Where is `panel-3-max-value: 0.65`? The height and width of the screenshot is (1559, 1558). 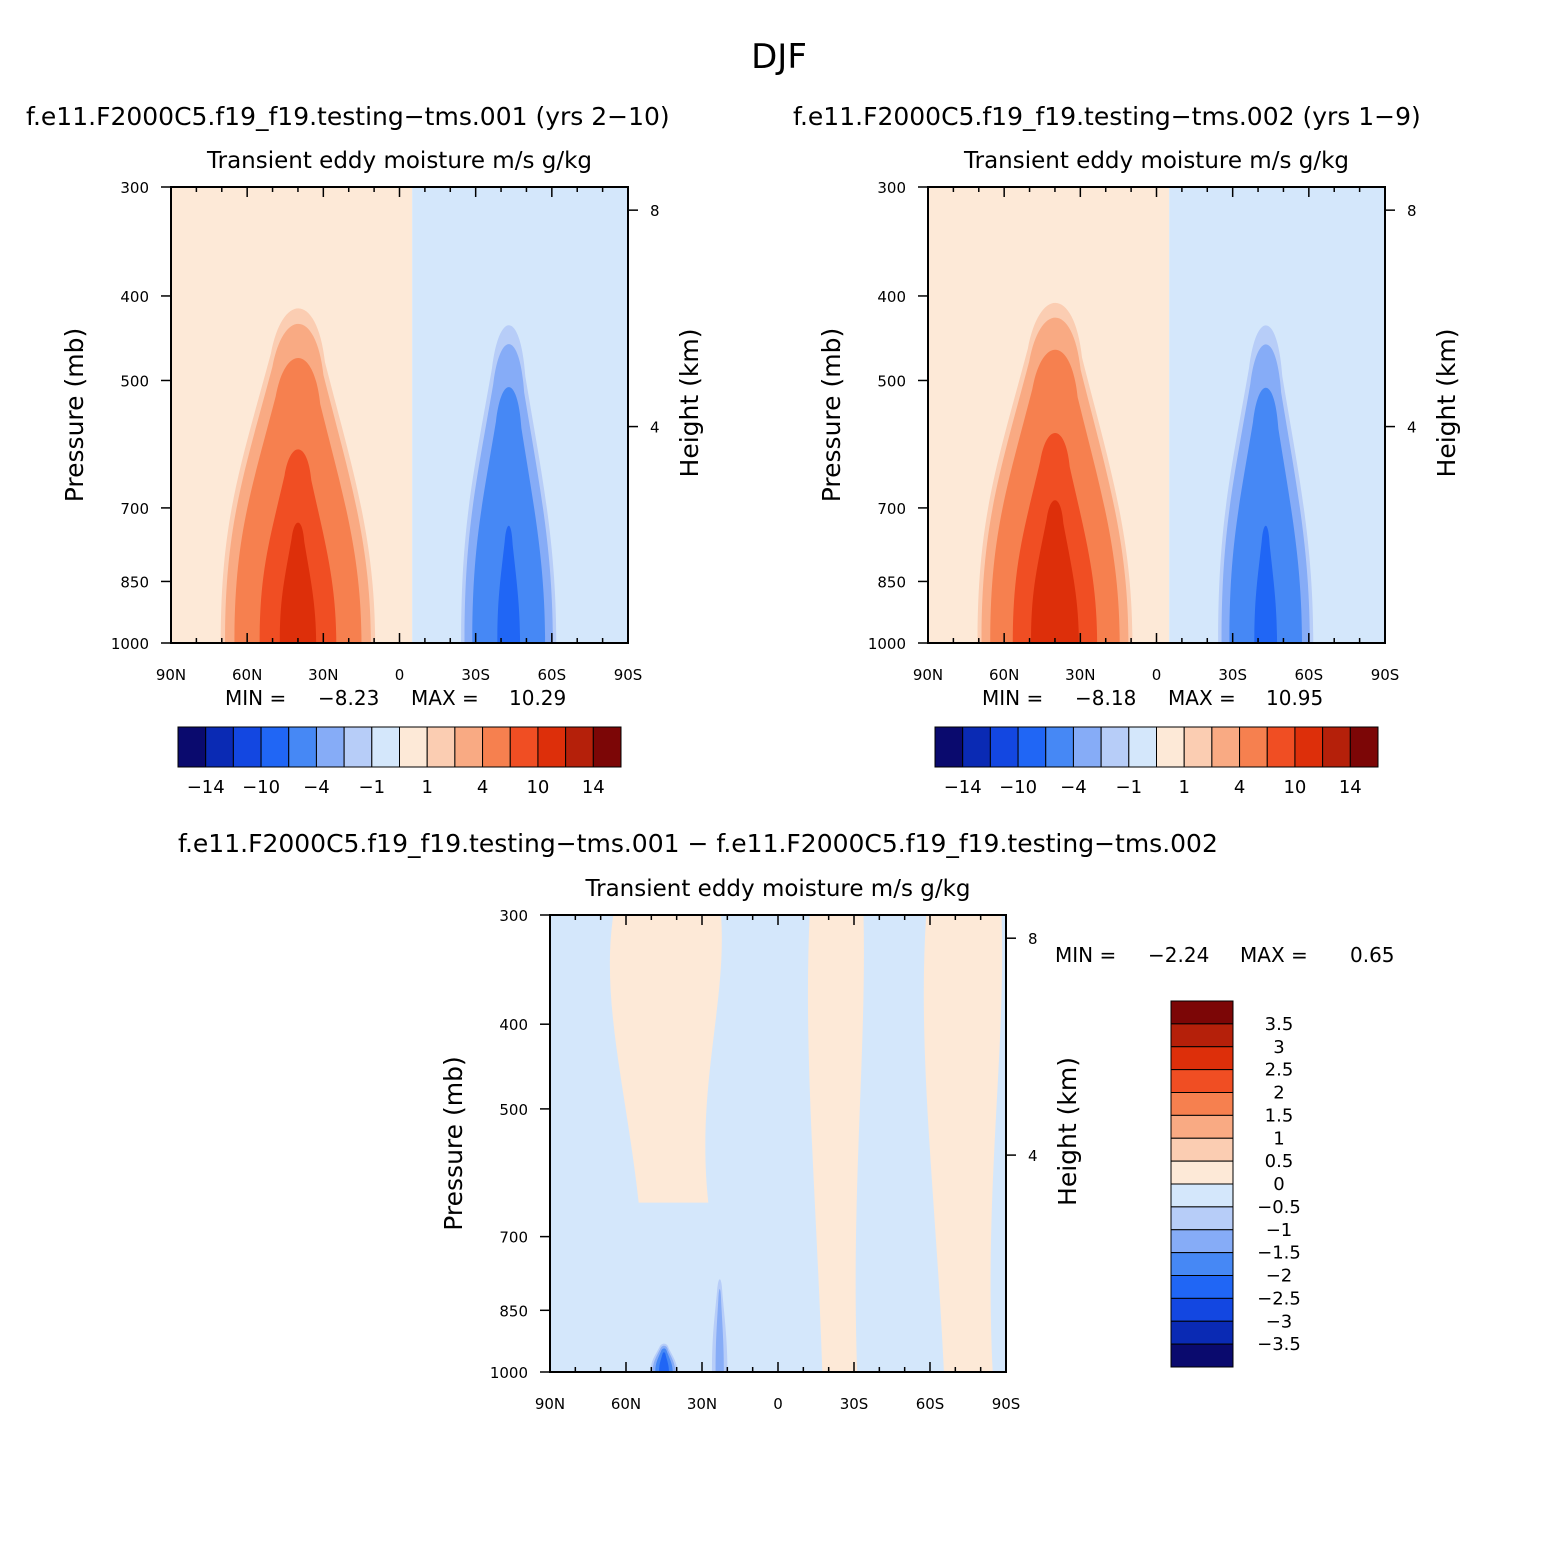
panel-3-max-value: 0.65 is located at coordinates (1372, 955).